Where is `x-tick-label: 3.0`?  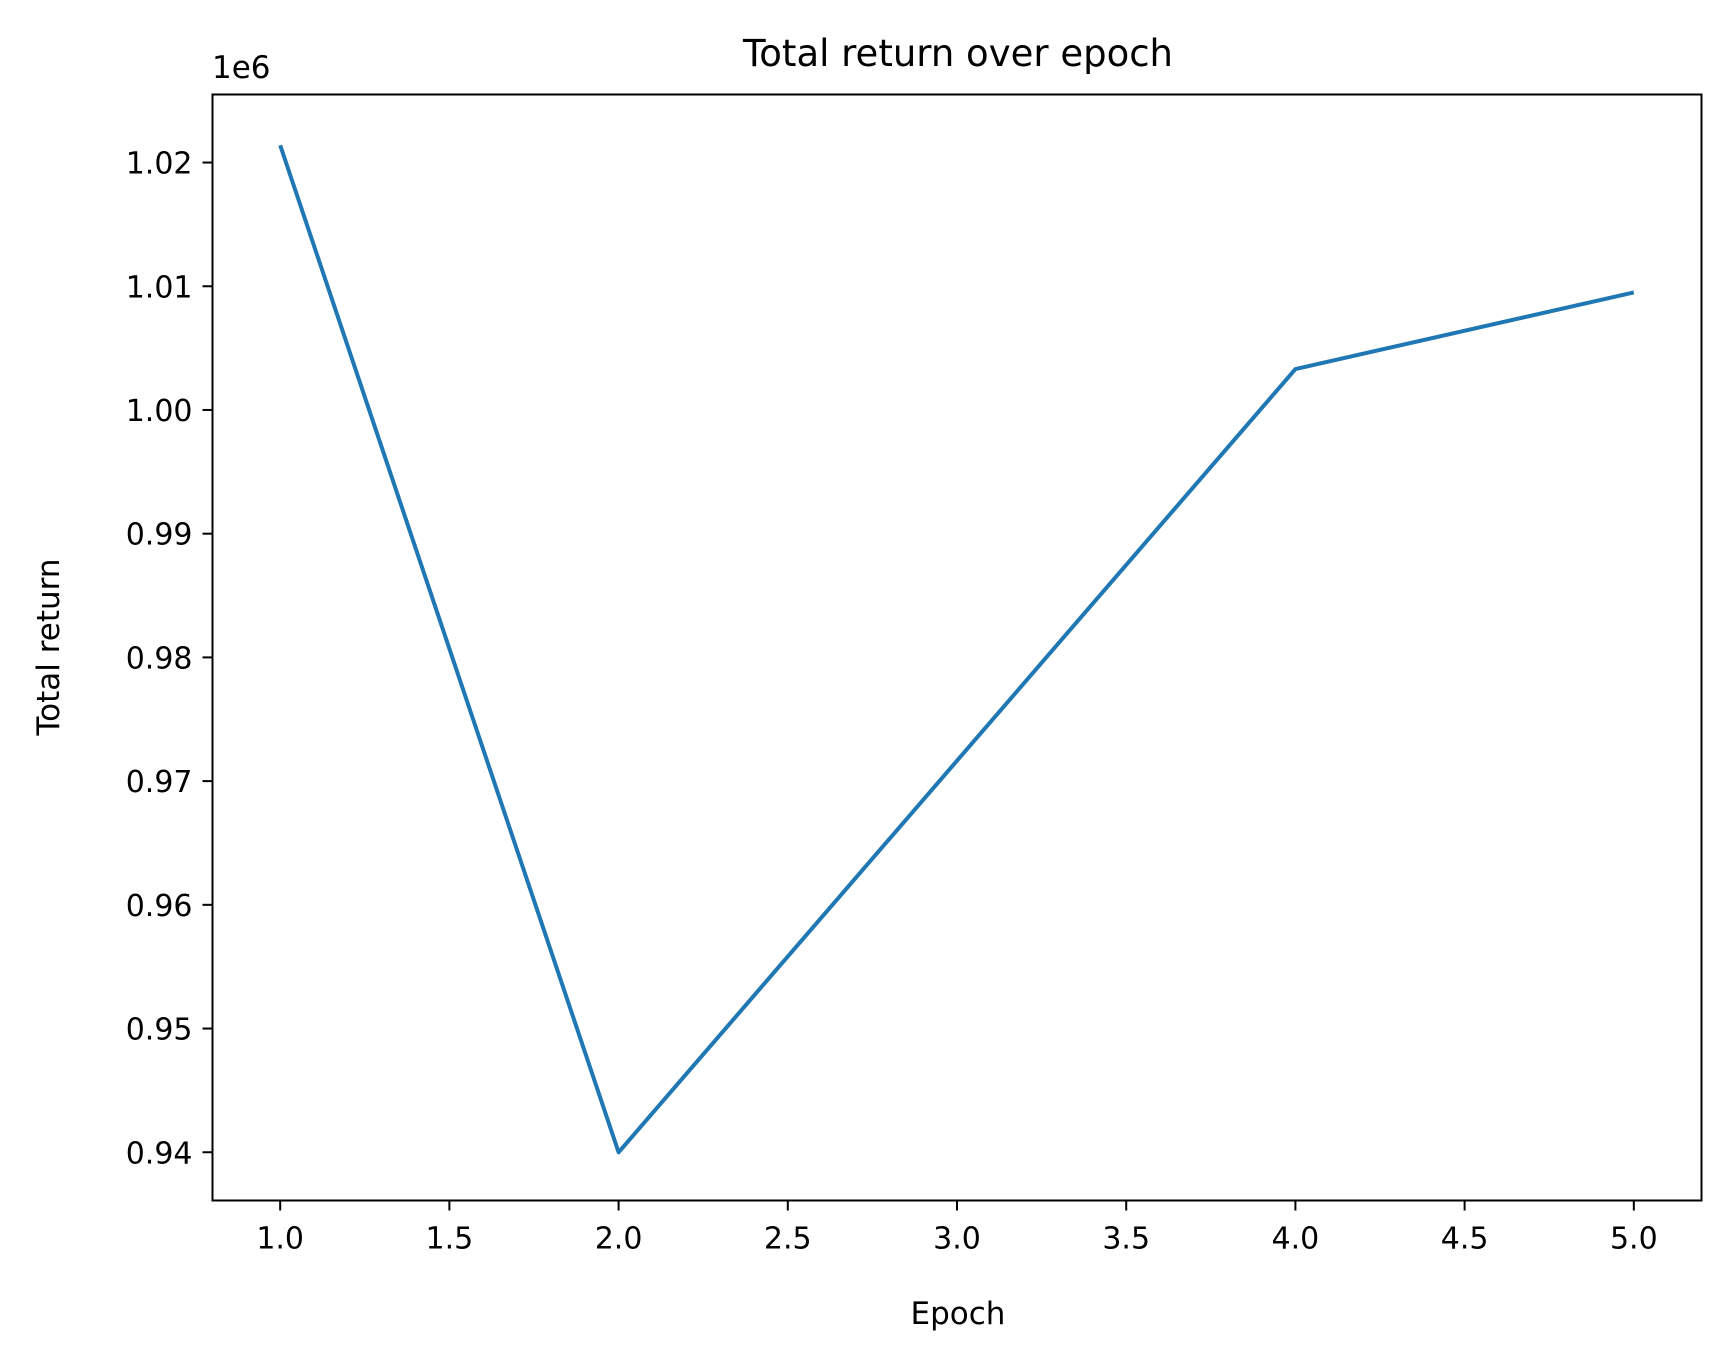
x-tick-label: 3.0 is located at coordinates (957, 1239).